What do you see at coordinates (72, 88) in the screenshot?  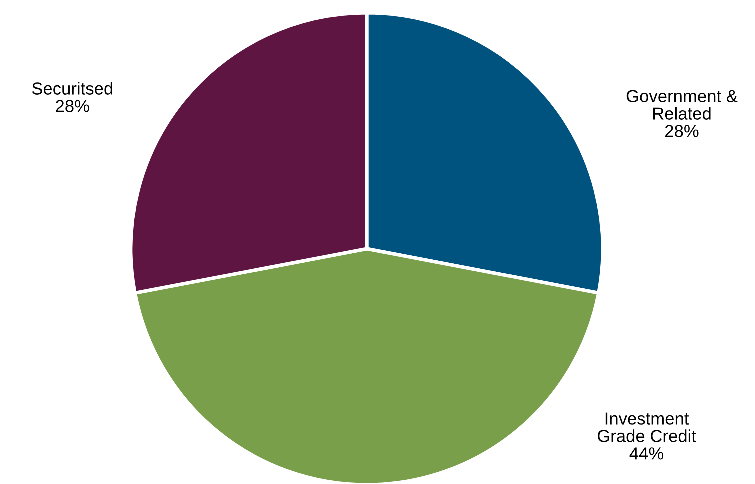 I see `slice-label: Securitsed` at bounding box center [72, 88].